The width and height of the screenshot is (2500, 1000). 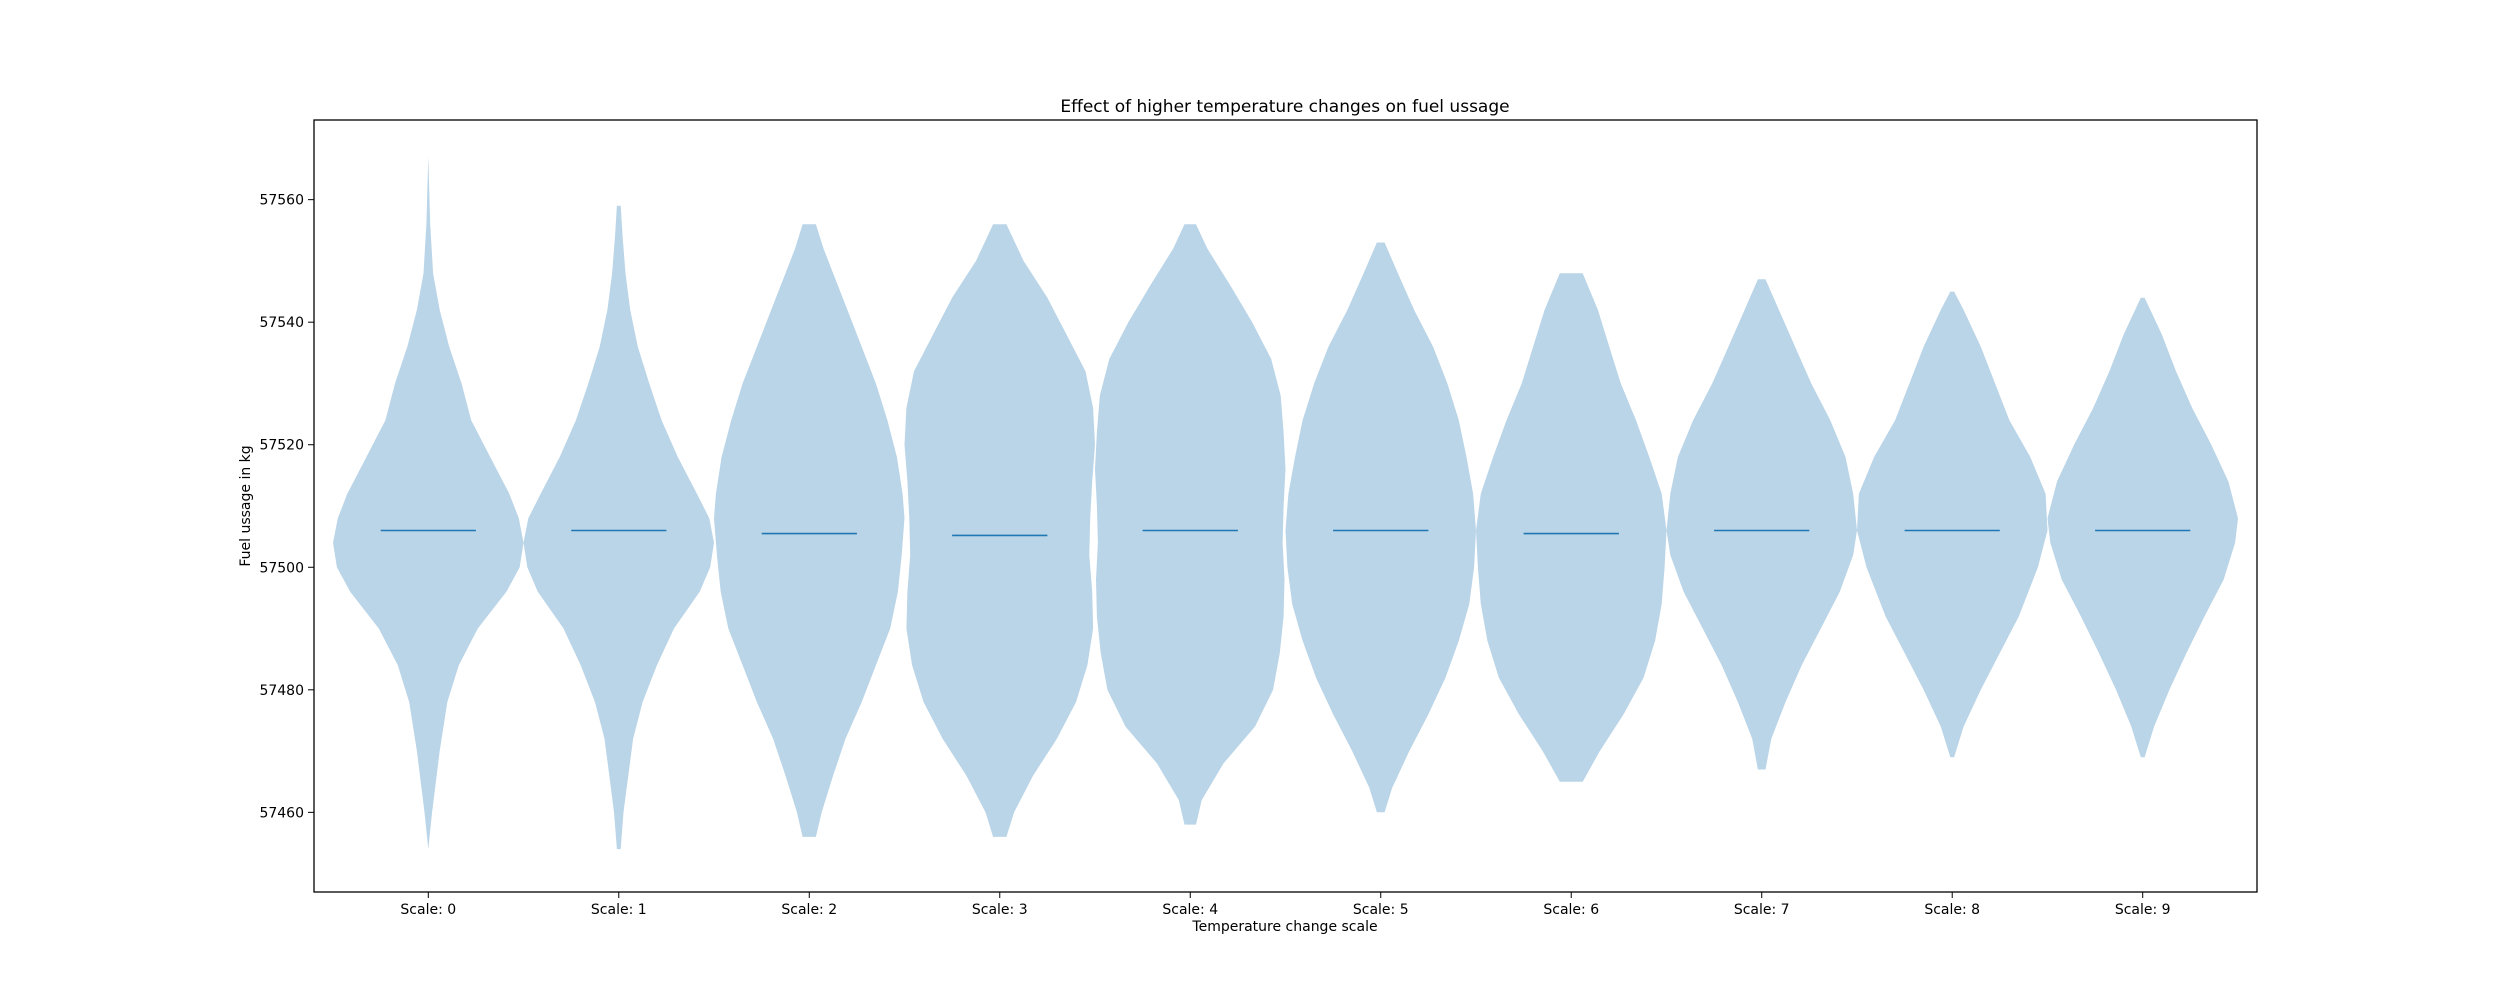 What do you see at coordinates (281, 691) in the screenshot?
I see `y-tick-label: 57480` at bounding box center [281, 691].